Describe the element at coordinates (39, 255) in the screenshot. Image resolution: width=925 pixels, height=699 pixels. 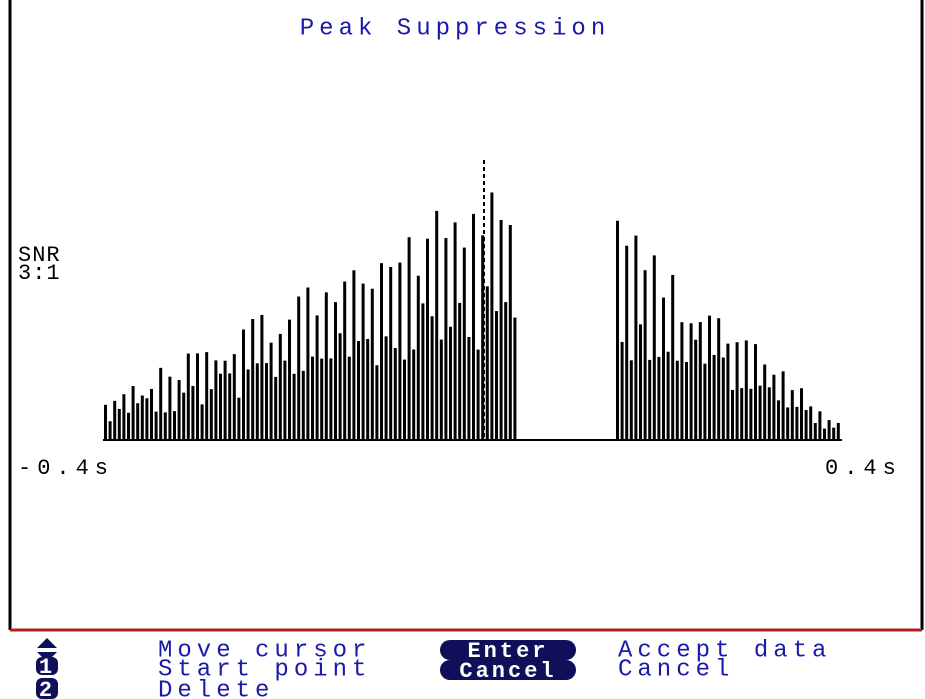
I see `snr-label: SNR` at that location.